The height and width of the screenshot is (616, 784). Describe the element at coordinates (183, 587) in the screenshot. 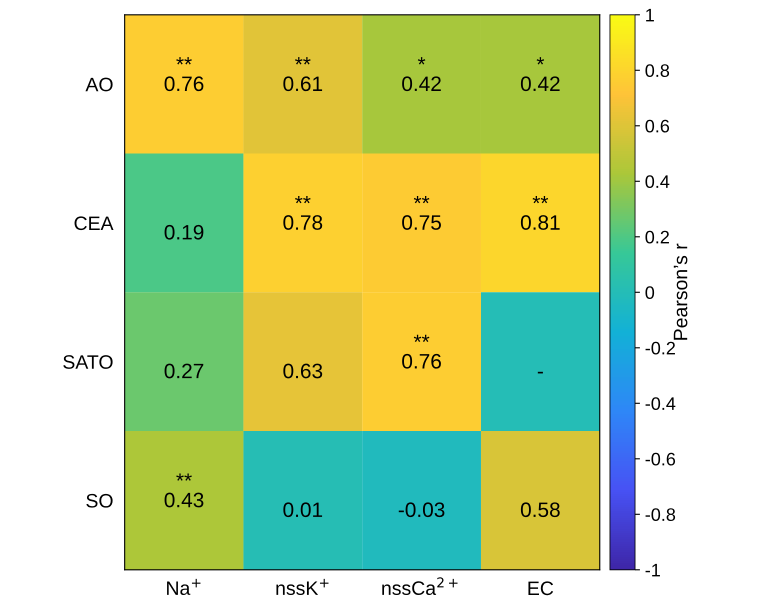

I see `x-tick-label: Na$^{+}$` at that location.